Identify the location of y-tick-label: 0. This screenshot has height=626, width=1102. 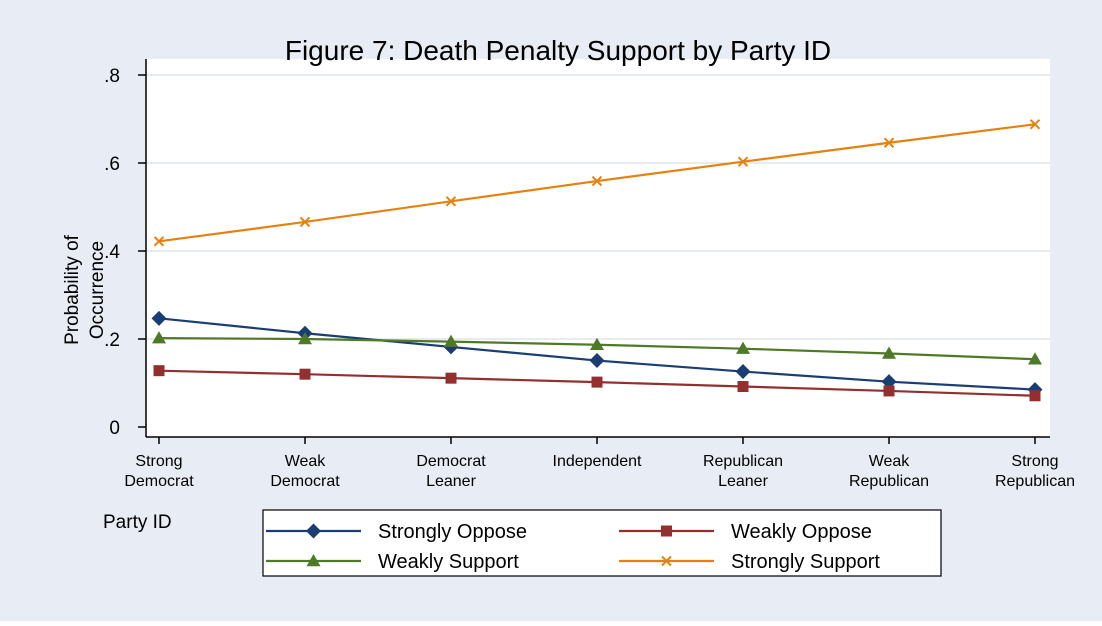
(114, 428).